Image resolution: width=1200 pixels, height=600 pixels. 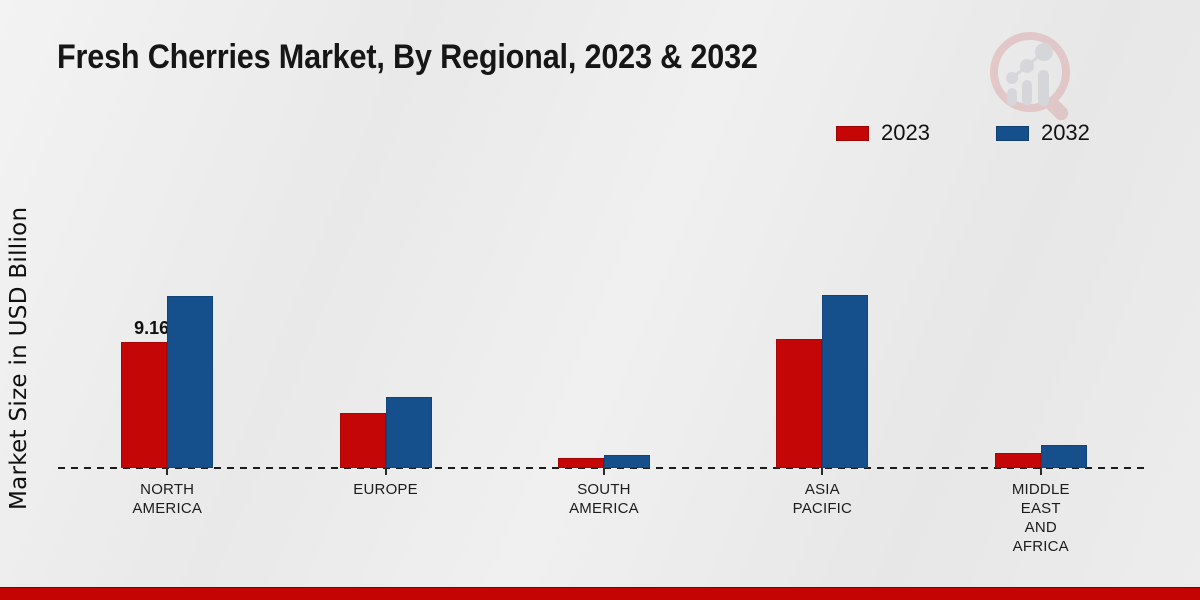 What do you see at coordinates (385, 489) in the screenshot?
I see `category-label: EUROPE` at bounding box center [385, 489].